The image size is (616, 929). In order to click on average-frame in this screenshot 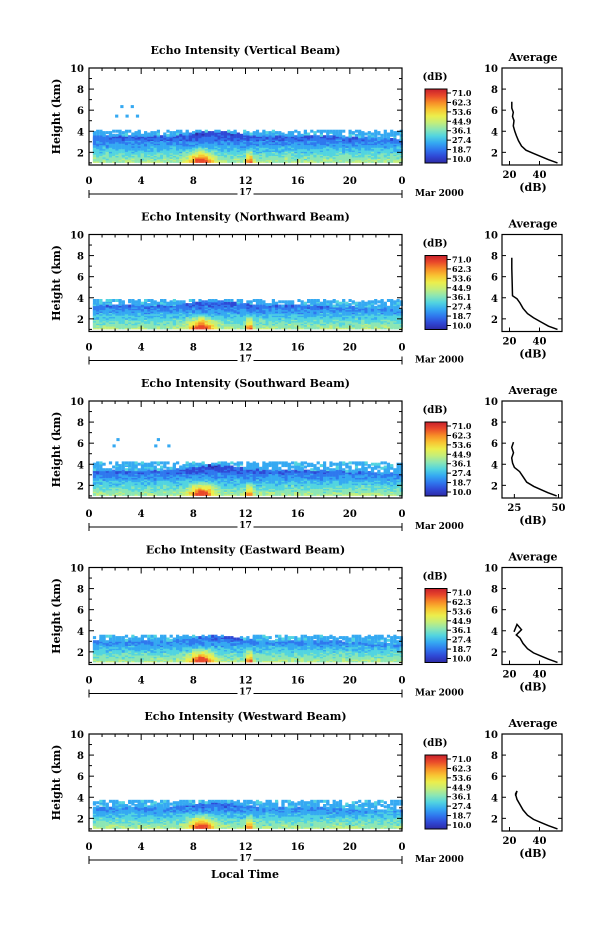, I will do `click(532, 116)`.